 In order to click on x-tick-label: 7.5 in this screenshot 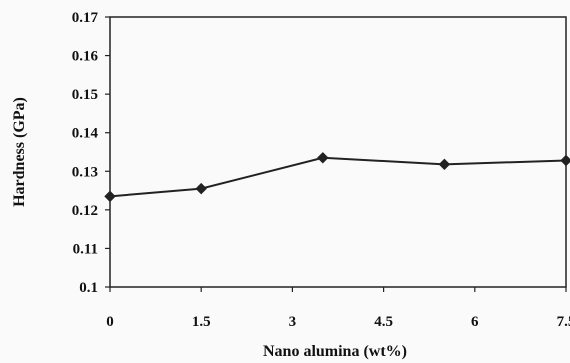, I will do `click(563, 322)`.